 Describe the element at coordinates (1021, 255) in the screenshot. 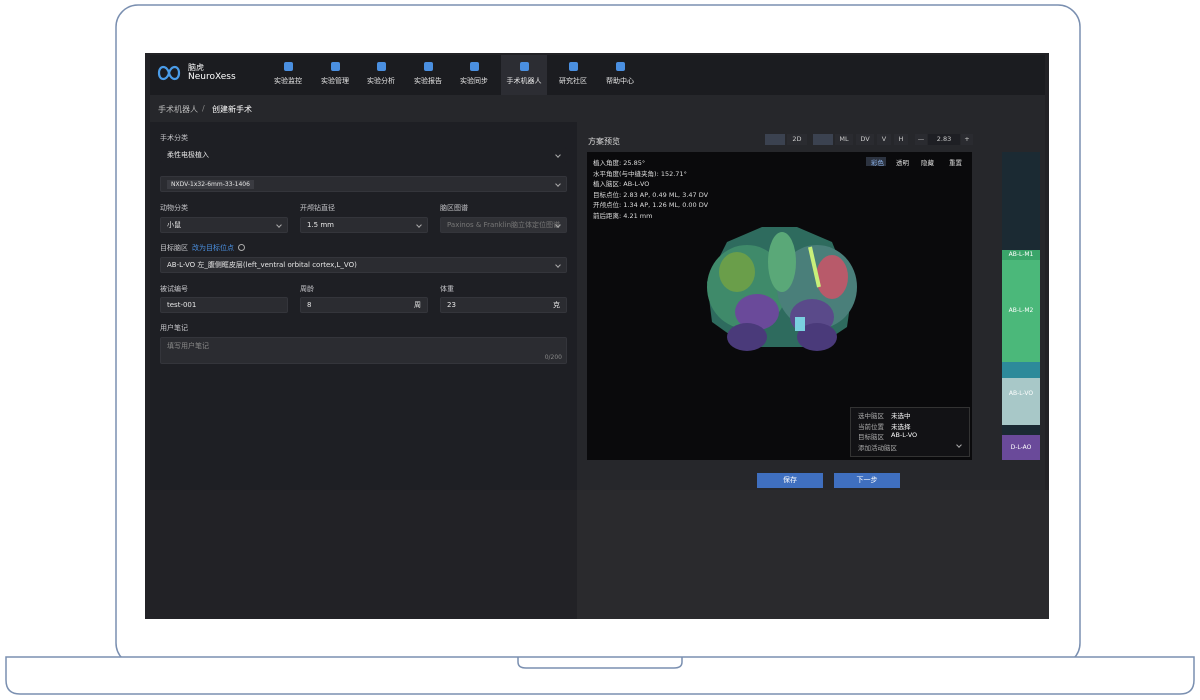

I see `region: AB-L-M1` at that location.